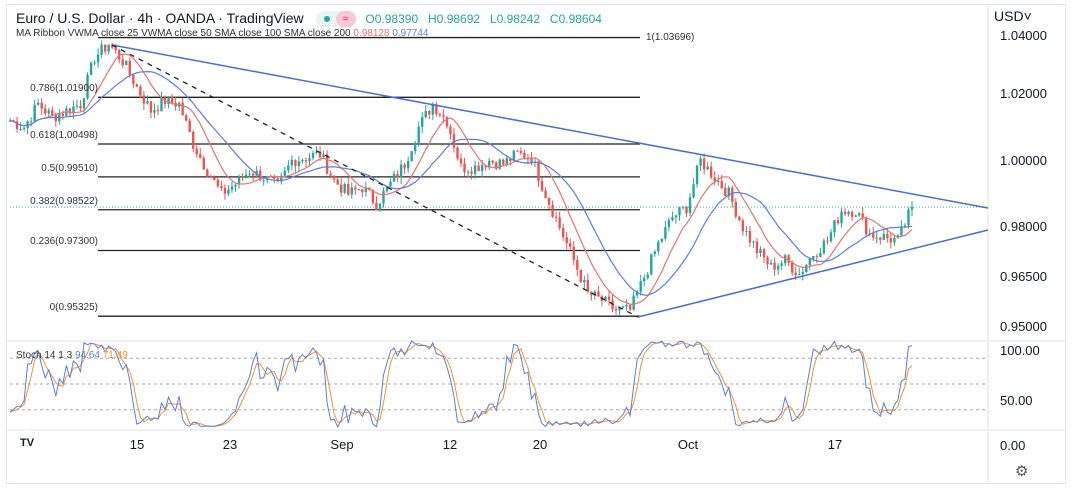  I want to click on price-tick: 0.96500, so click(1023, 277).